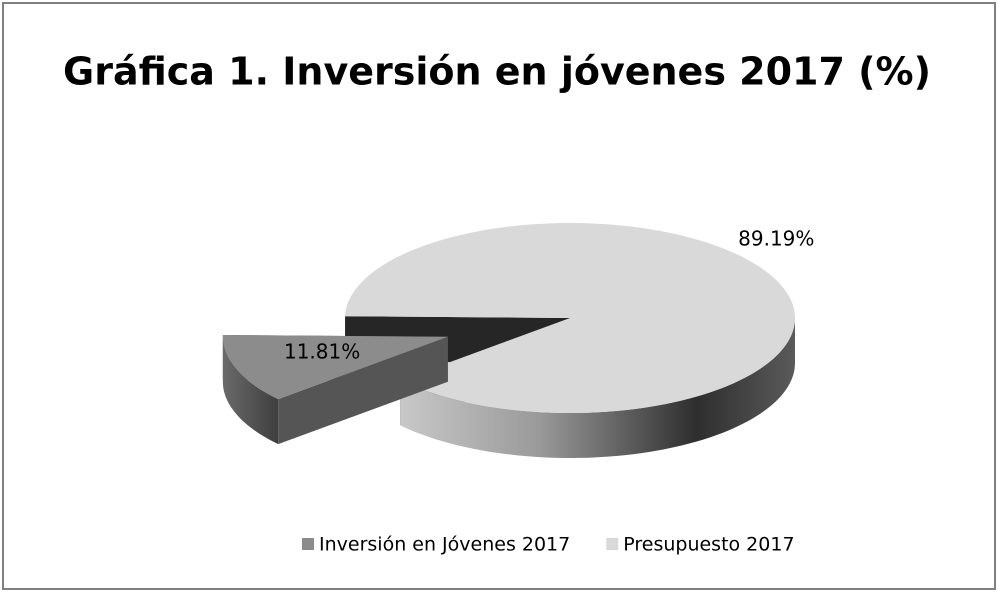  What do you see at coordinates (444, 545) in the screenshot?
I see `legend-label: Inversión en Jóvenes 2017` at bounding box center [444, 545].